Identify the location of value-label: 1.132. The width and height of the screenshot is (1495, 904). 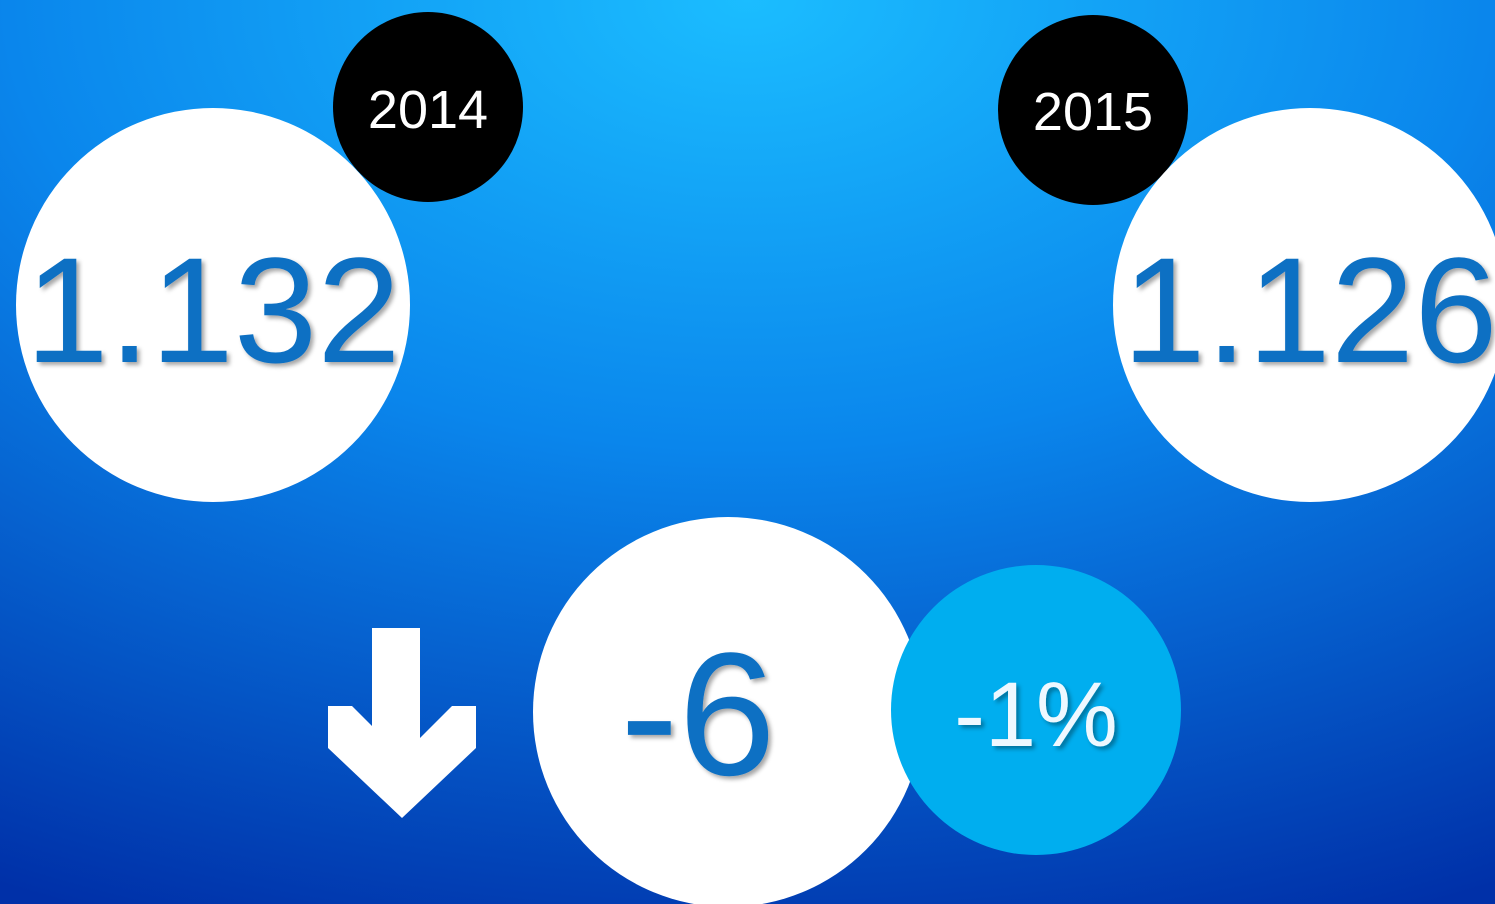
(212, 310).